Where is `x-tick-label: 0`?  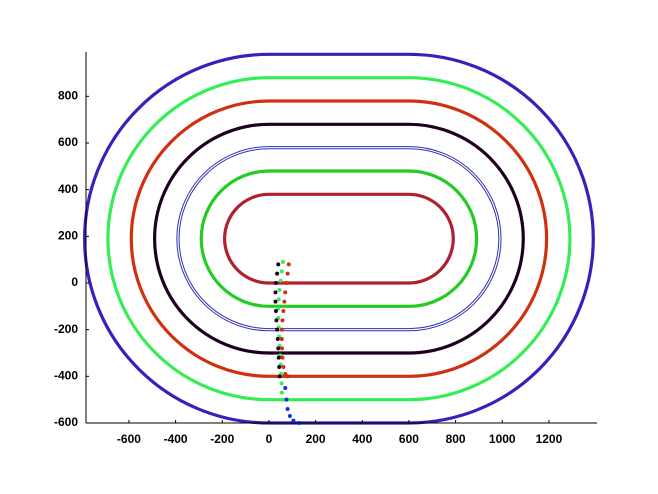
x-tick-label: 0 is located at coordinates (269, 439).